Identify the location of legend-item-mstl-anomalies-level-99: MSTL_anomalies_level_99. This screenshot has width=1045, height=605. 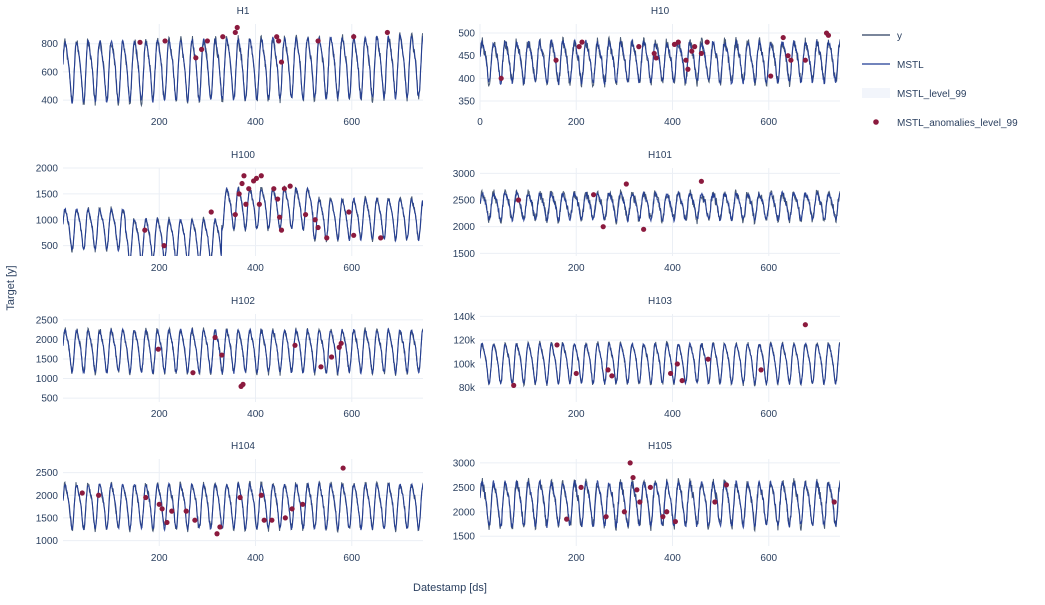
(945, 123).